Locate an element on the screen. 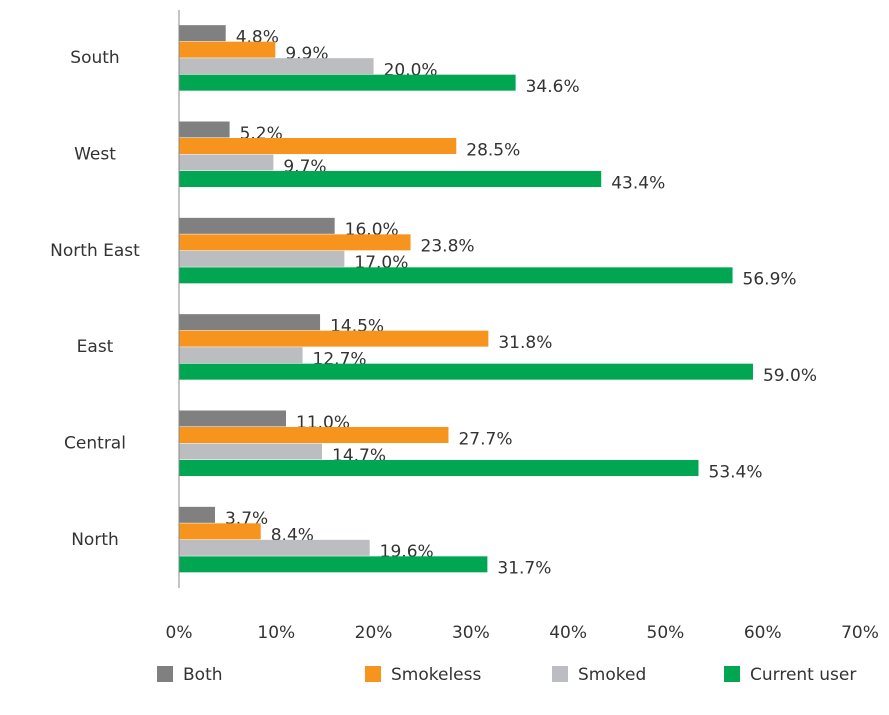 This screenshot has width=889, height=715. category-label: South is located at coordinates (94, 58).